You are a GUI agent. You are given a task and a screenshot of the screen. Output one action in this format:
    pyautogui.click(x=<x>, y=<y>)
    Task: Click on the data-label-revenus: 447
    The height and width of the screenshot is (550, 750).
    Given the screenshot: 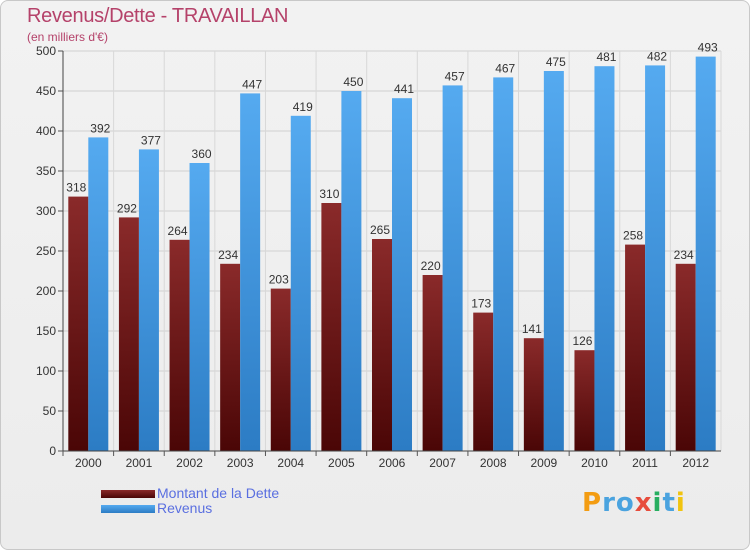 What is the action you would take?
    pyautogui.click(x=252, y=84)
    